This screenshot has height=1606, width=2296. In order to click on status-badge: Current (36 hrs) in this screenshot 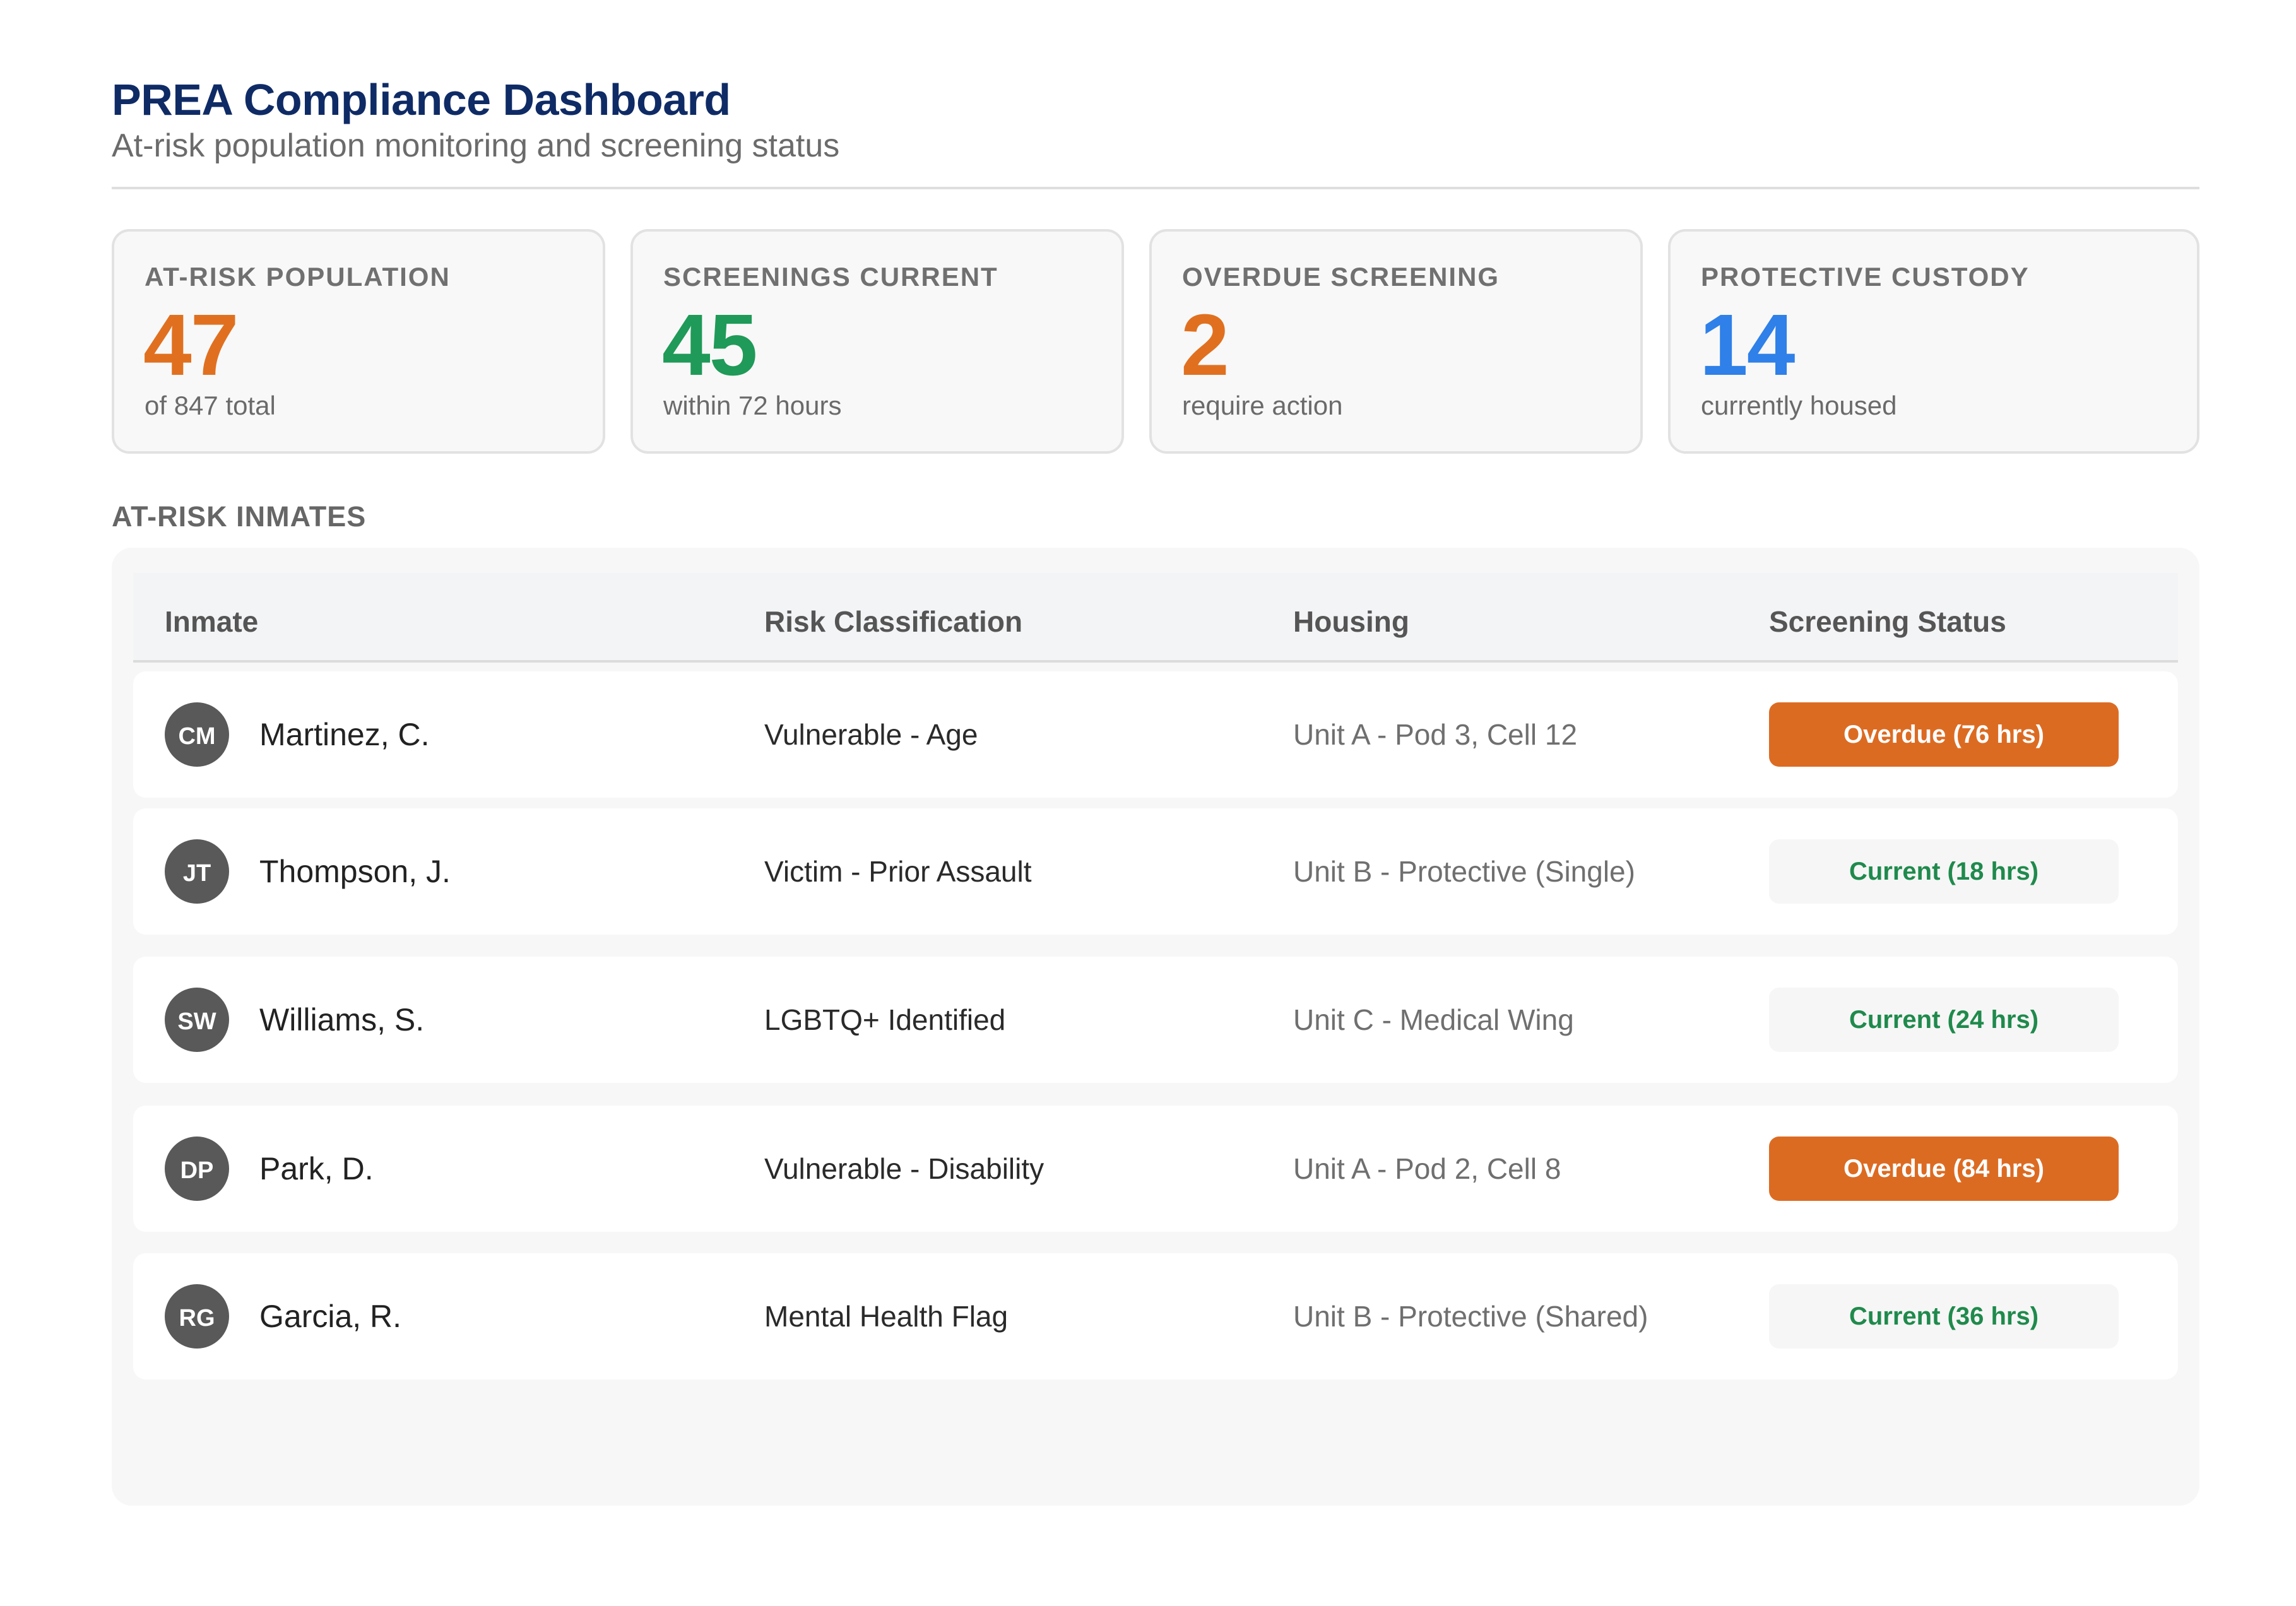, I will do `click(1944, 1316)`.